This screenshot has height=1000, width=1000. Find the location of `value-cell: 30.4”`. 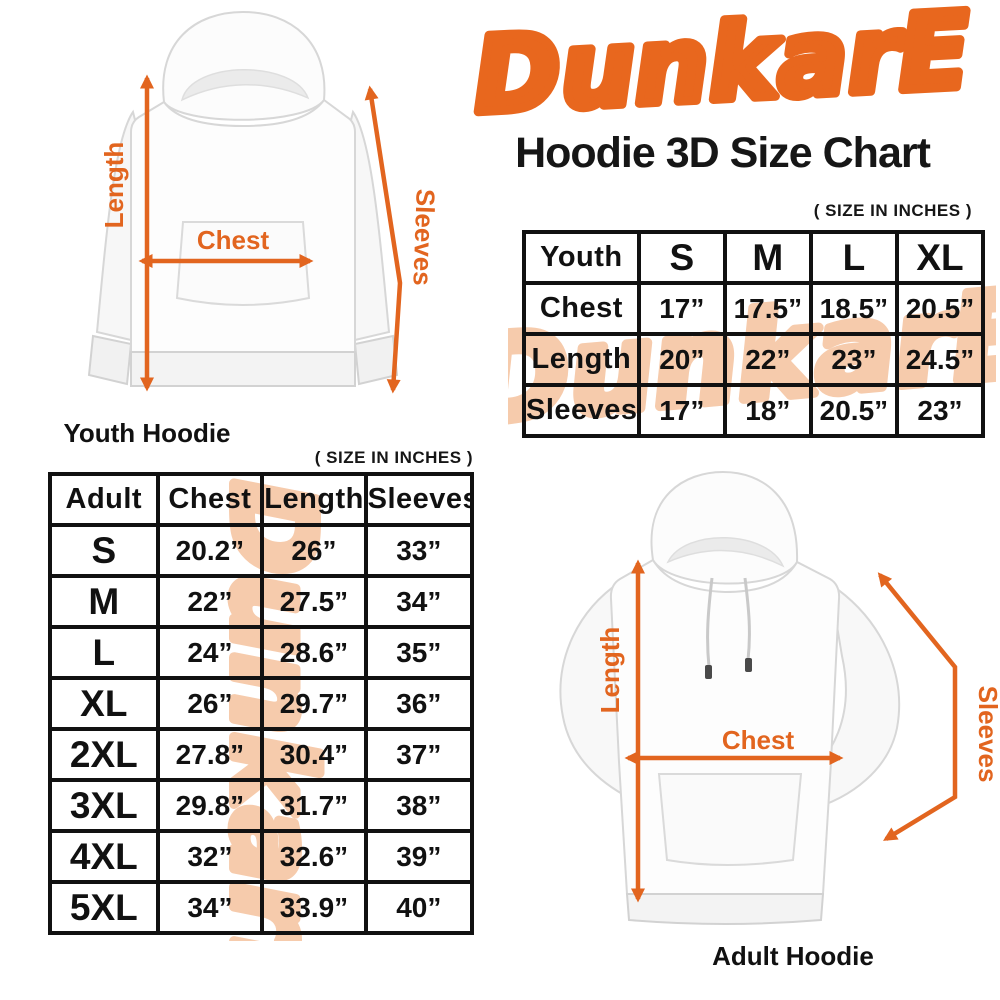

value-cell: 30.4” is located at coordinates (314, 754).